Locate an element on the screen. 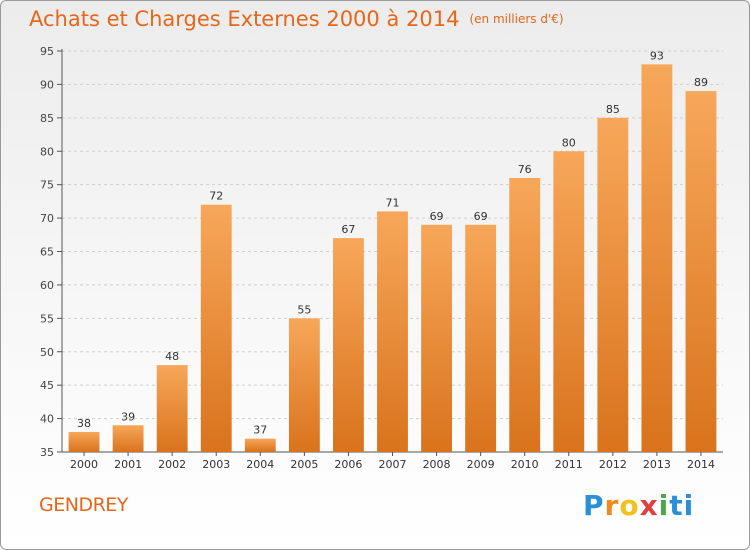 The height and width of the screenshot is (550, 750). logo-letter: o is located at coordinates (629, 505).